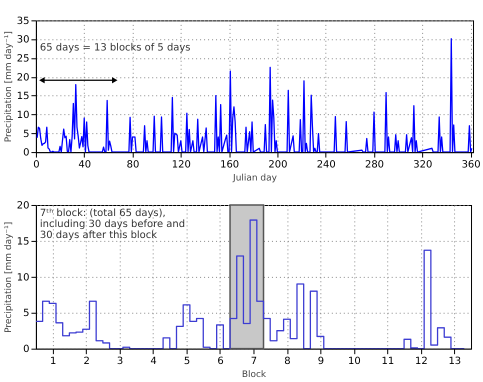 The height and width of the screenshot is (382, 483). Describe the element at coordinates (321, 362) in the screenshot. I see `x-tick-label: 9` at that location.